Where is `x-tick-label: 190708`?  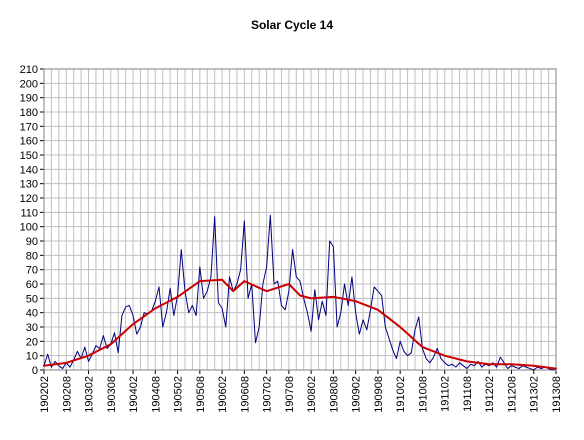 x-tick-label: 190708 is located at coordinates (290, 394).